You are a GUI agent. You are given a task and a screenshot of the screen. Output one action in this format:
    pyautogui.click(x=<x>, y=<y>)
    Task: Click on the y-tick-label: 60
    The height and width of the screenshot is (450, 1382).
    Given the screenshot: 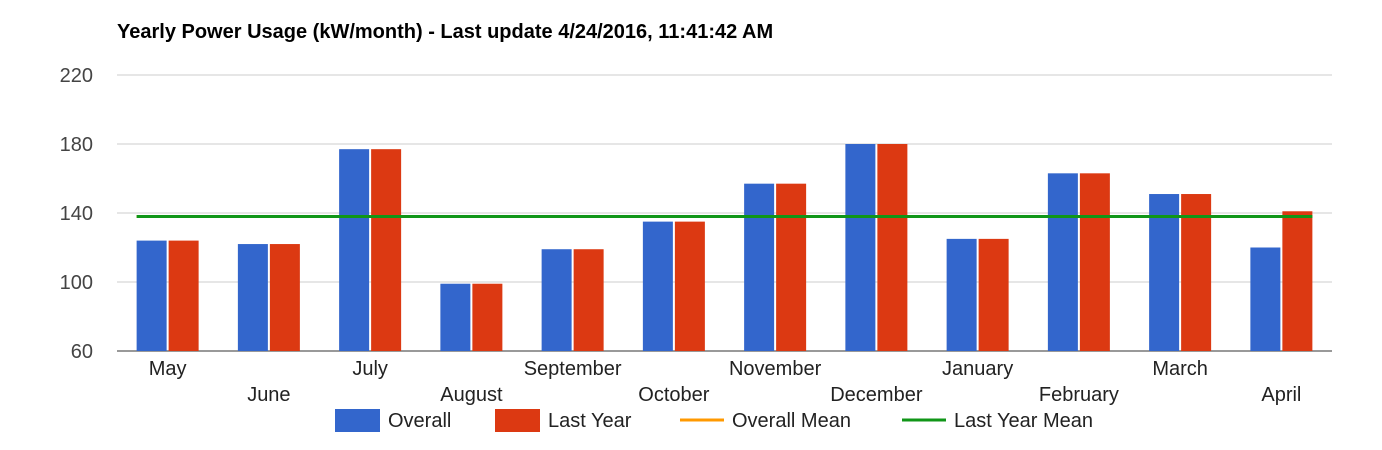 What is the action you would take?
    pyautogui.click(x=82, y=352)
    